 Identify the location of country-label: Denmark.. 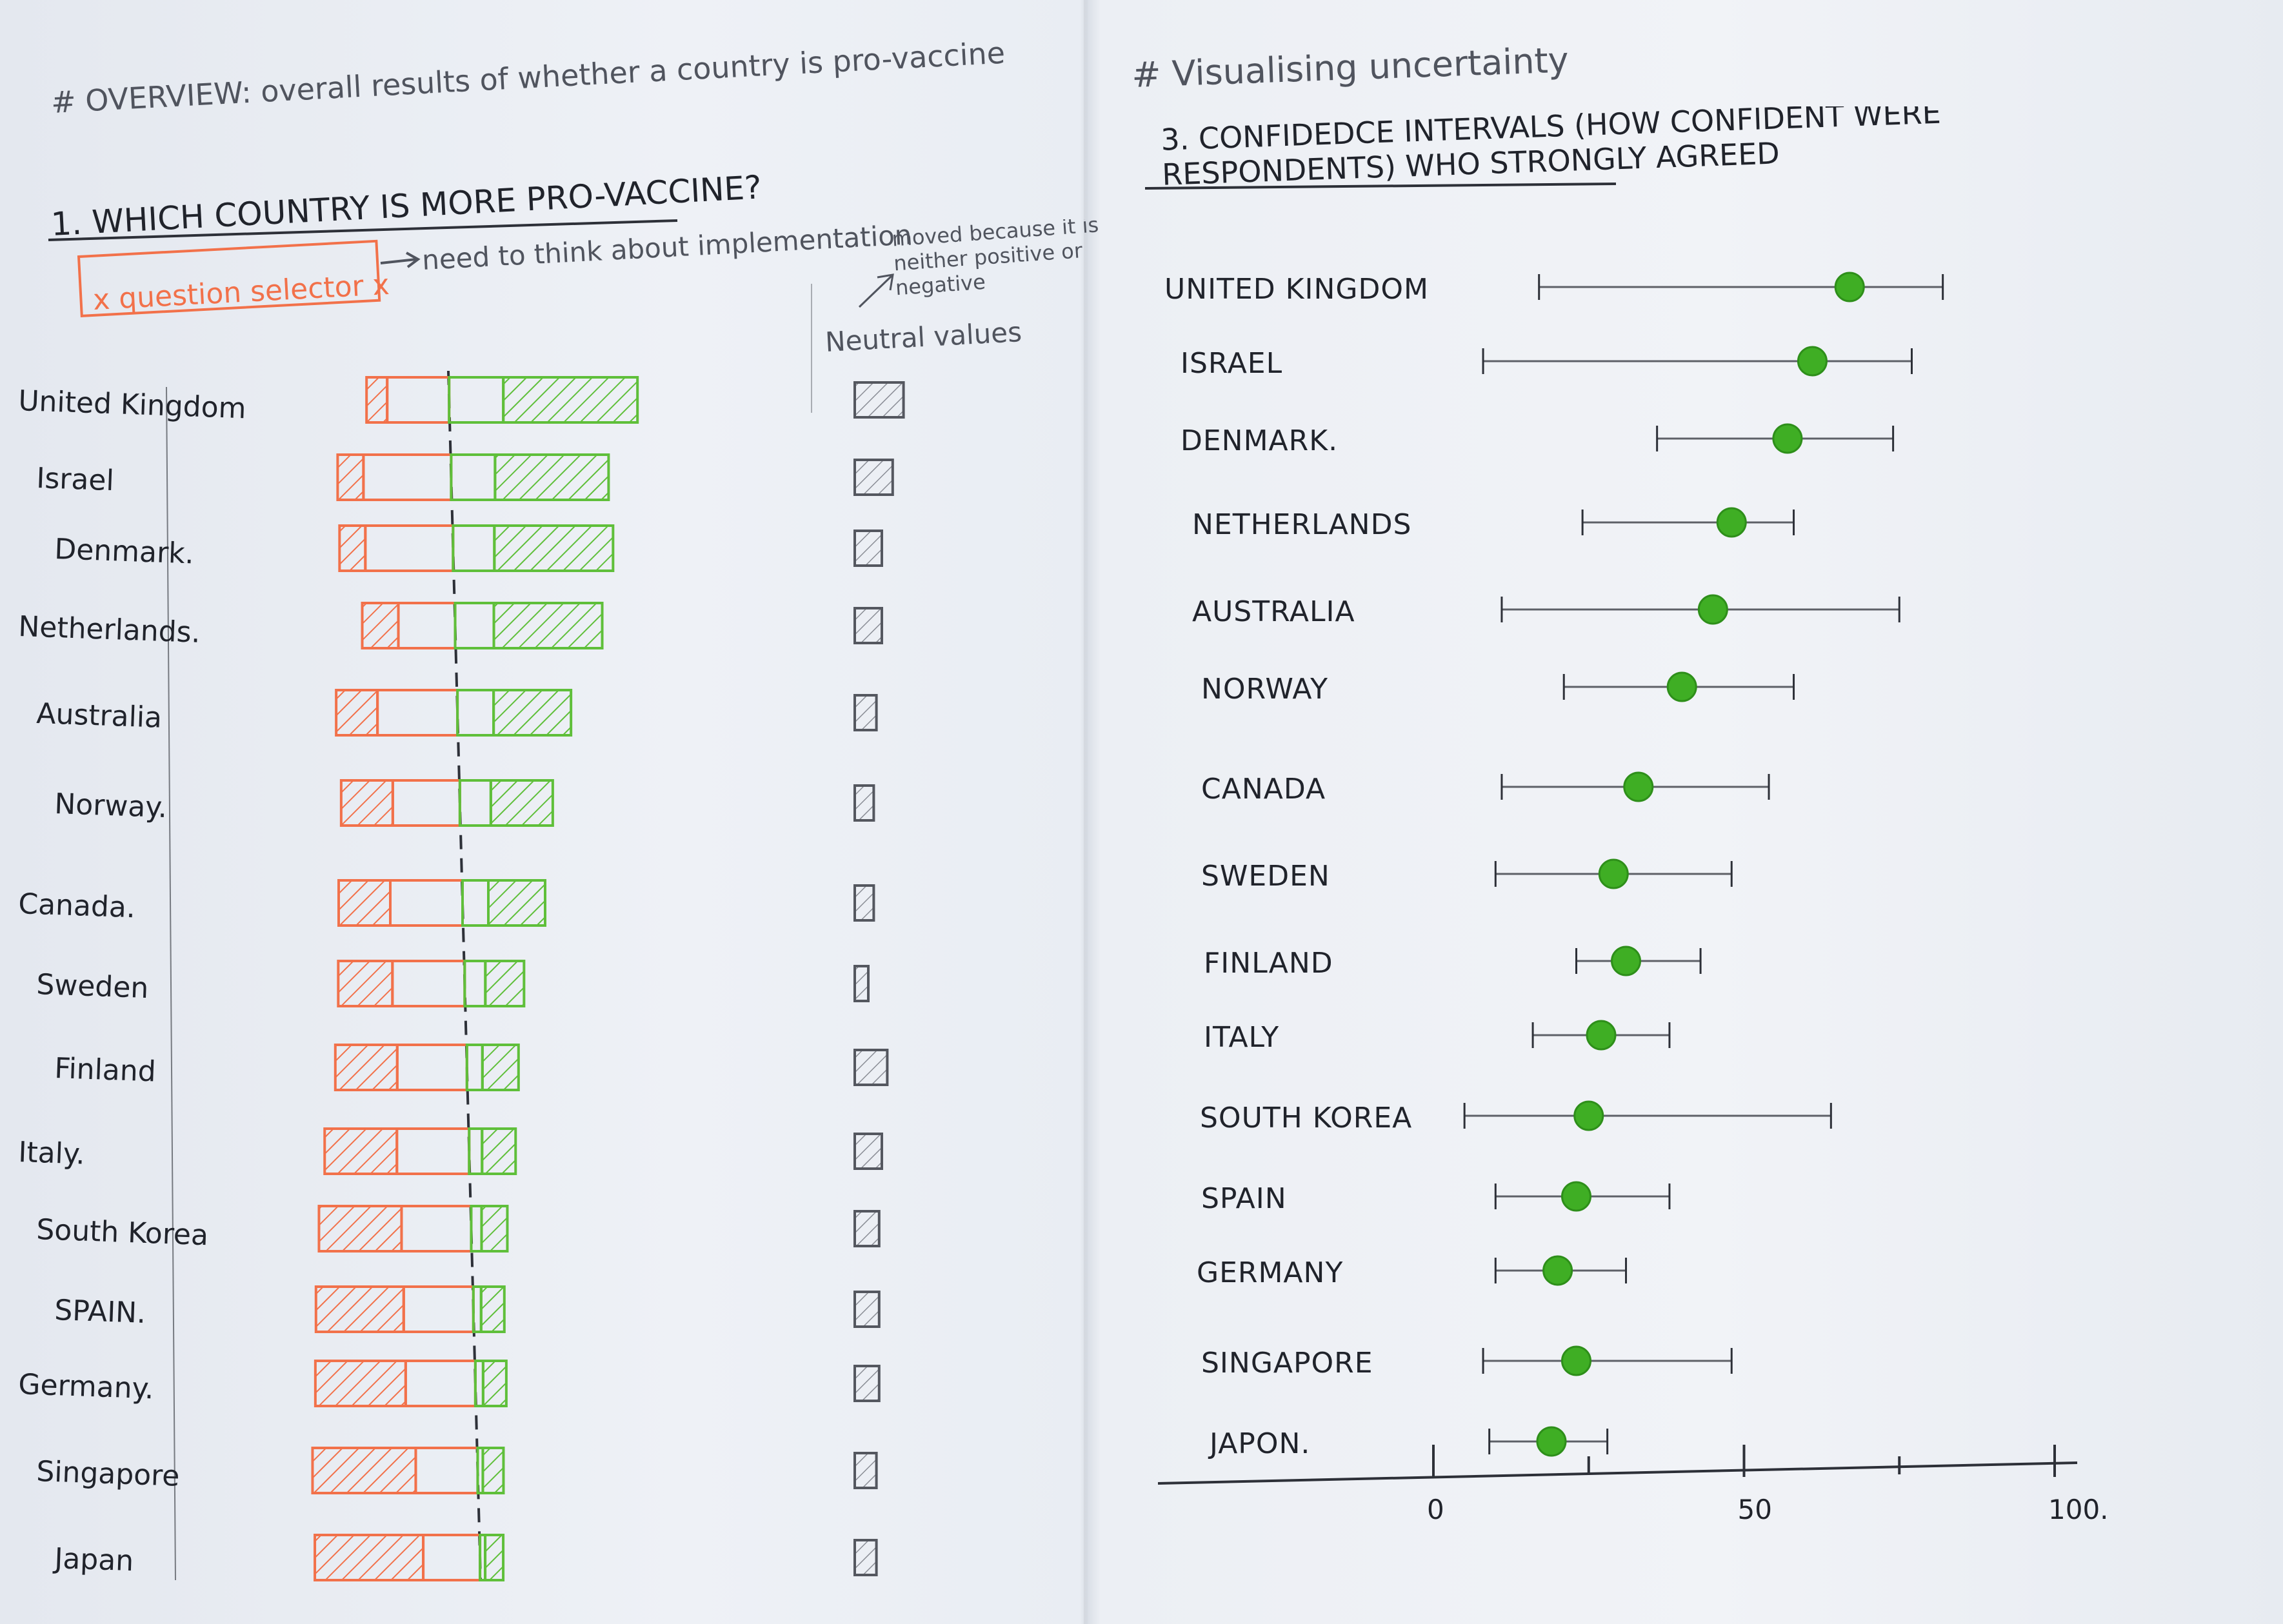
(125, 552).